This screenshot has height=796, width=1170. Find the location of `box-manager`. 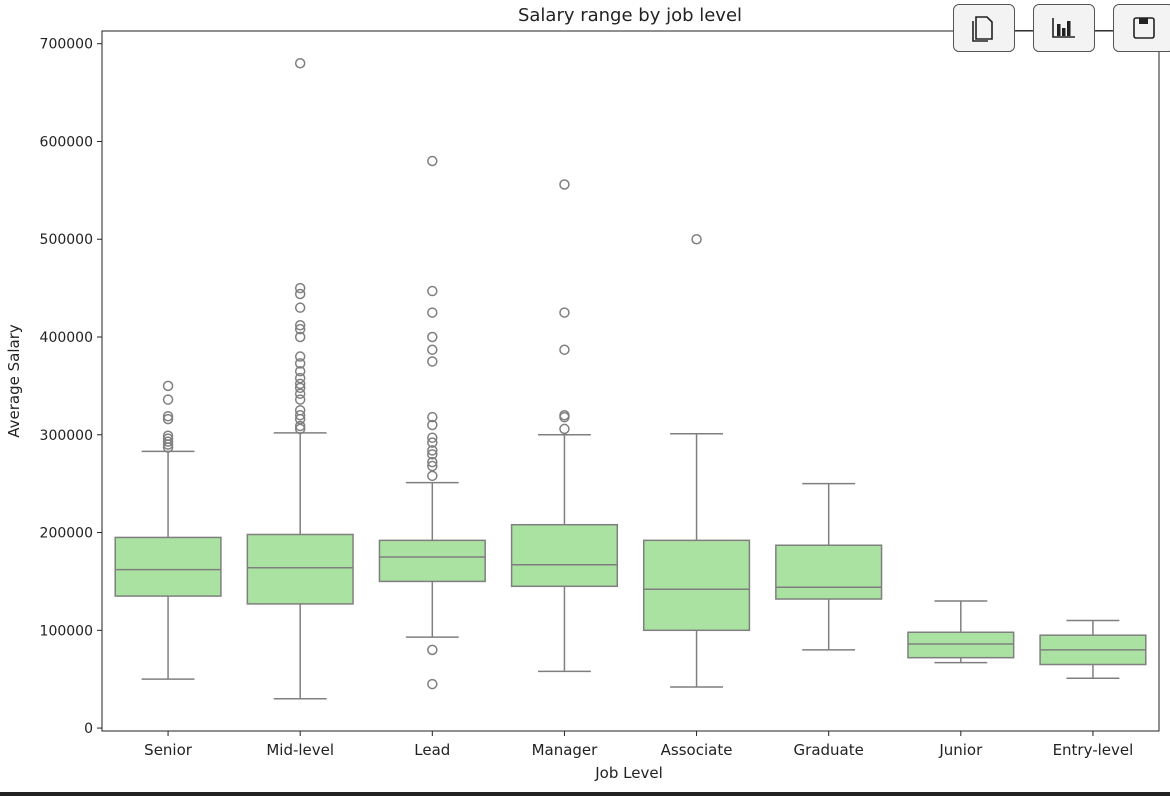

box-manager is located at coordinates (564, 426).